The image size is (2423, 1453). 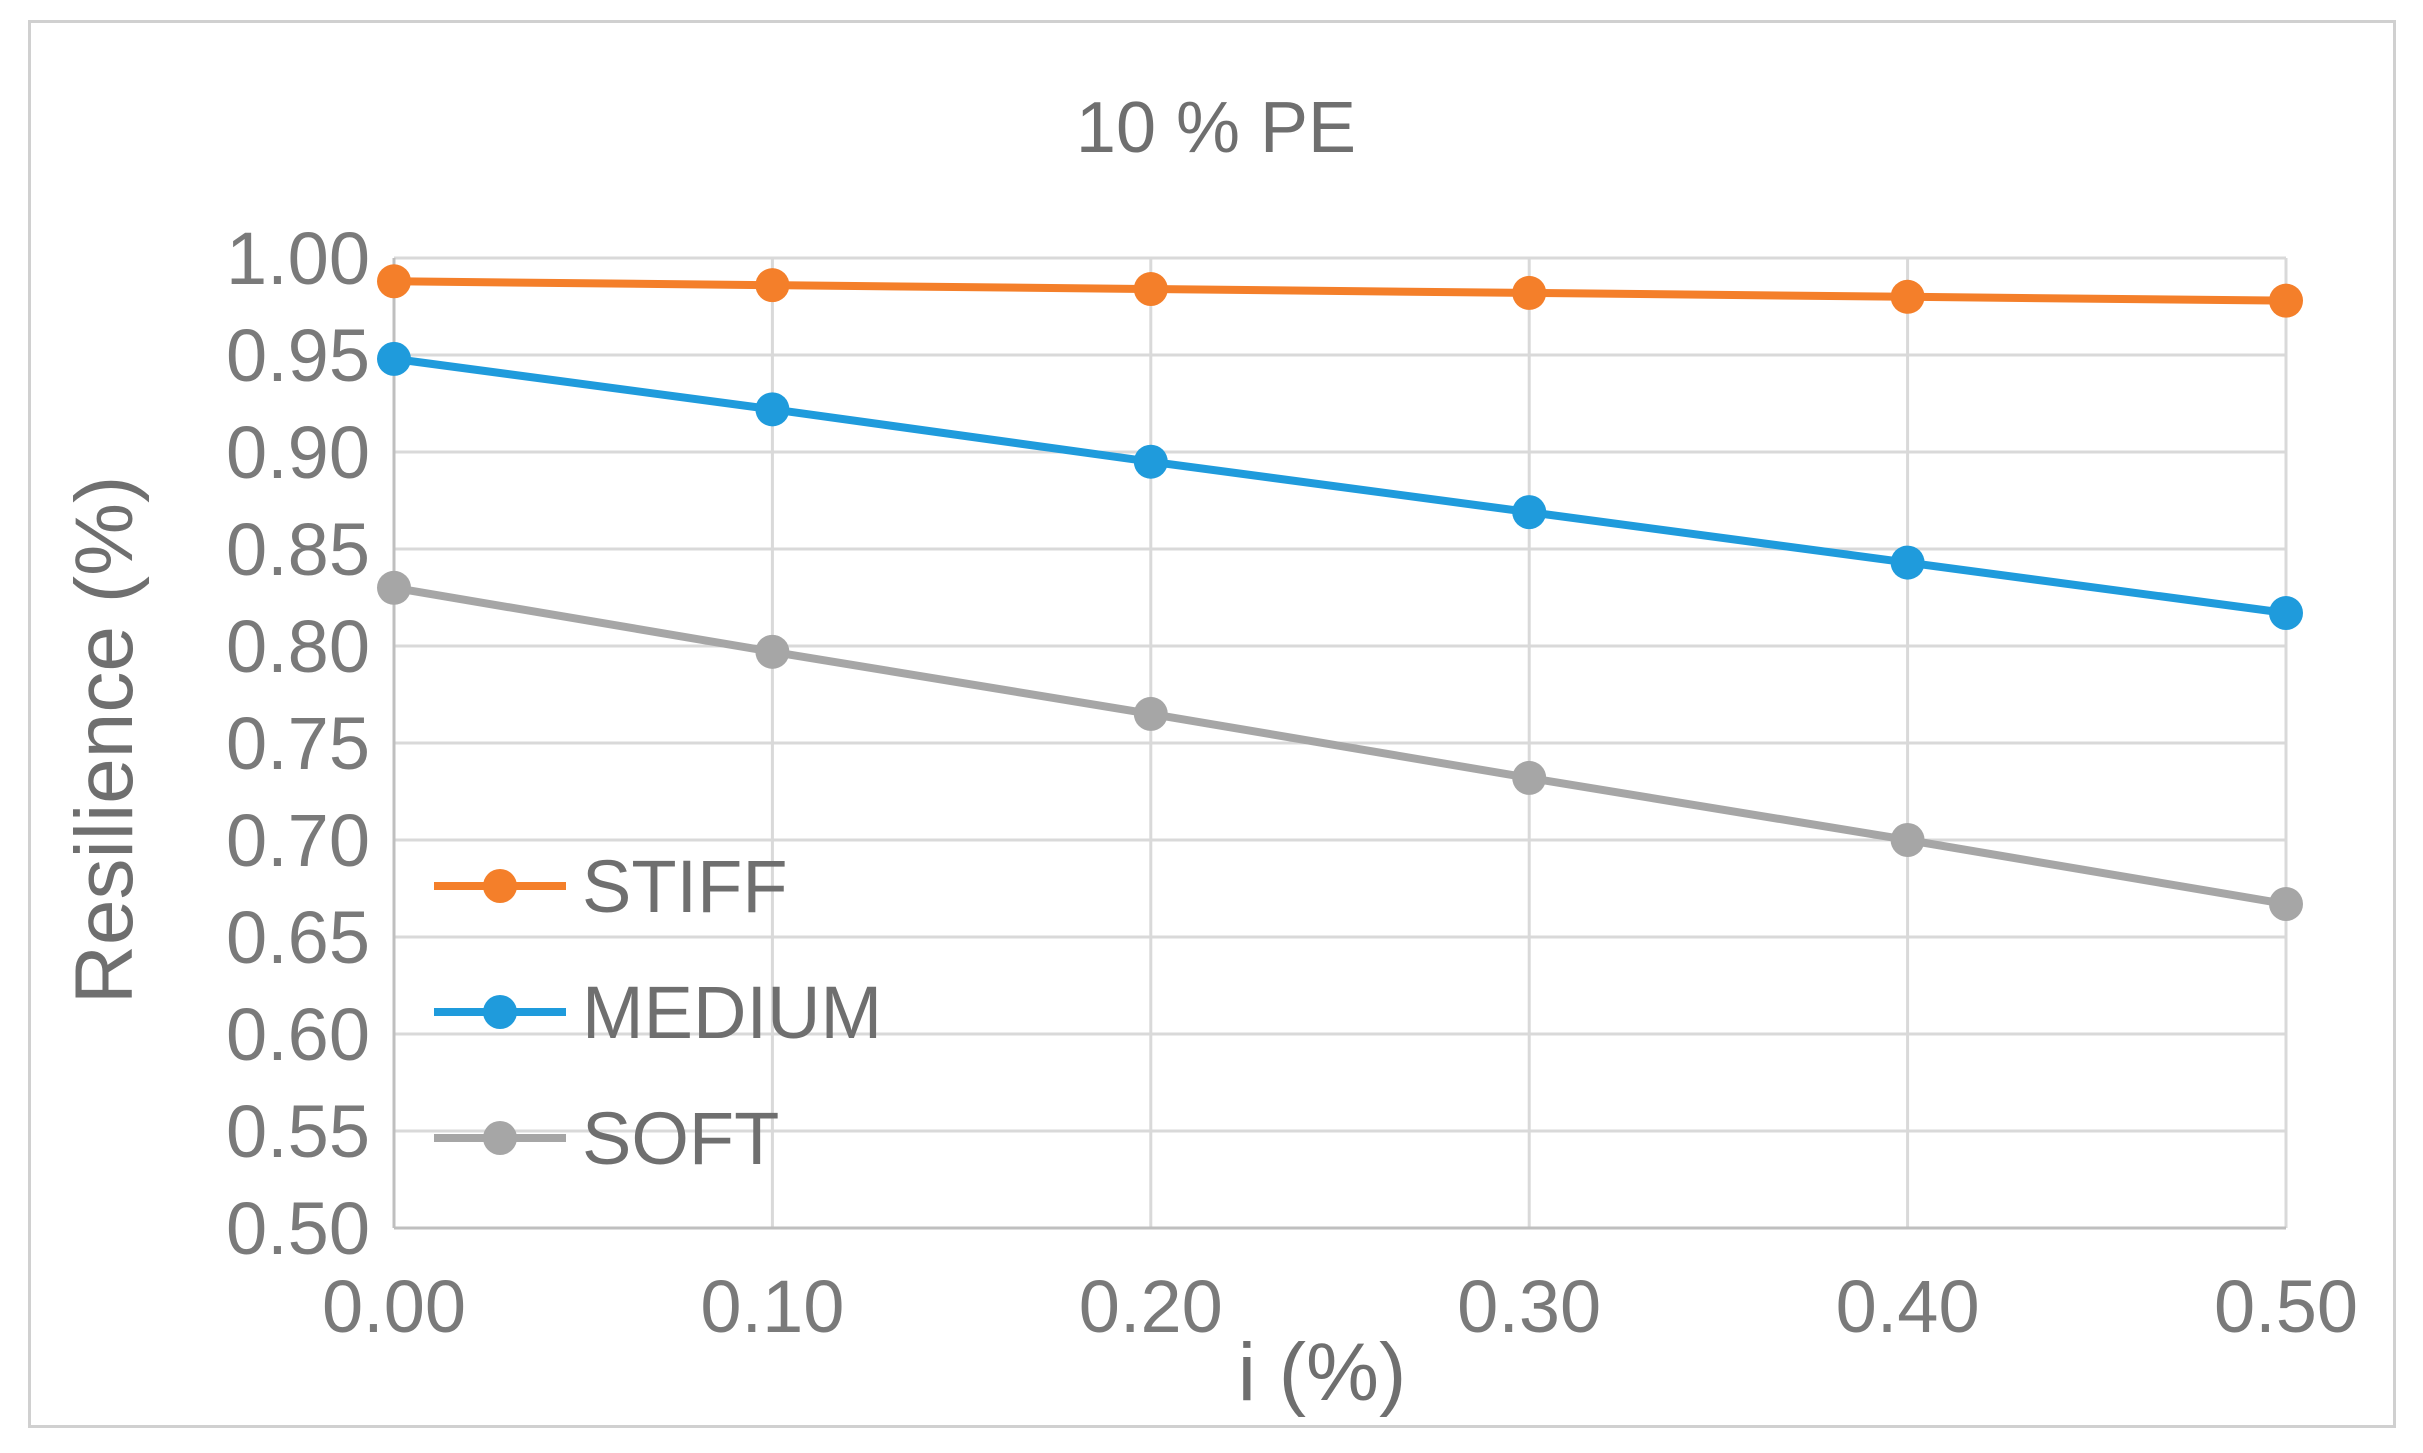 I want to click on legend-item-medium: MEDIUM, so click(x=658, y=1012).